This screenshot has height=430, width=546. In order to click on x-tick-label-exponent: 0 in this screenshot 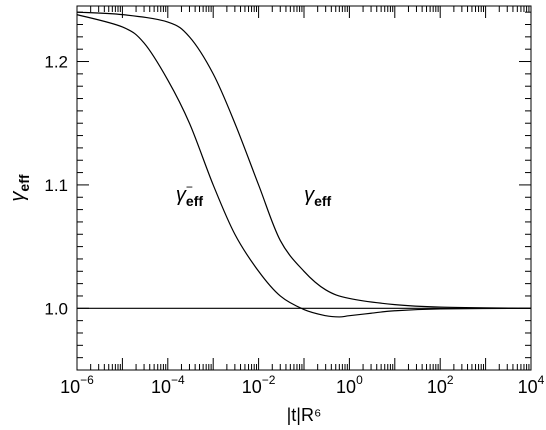, I will do `click(359, 380)`.